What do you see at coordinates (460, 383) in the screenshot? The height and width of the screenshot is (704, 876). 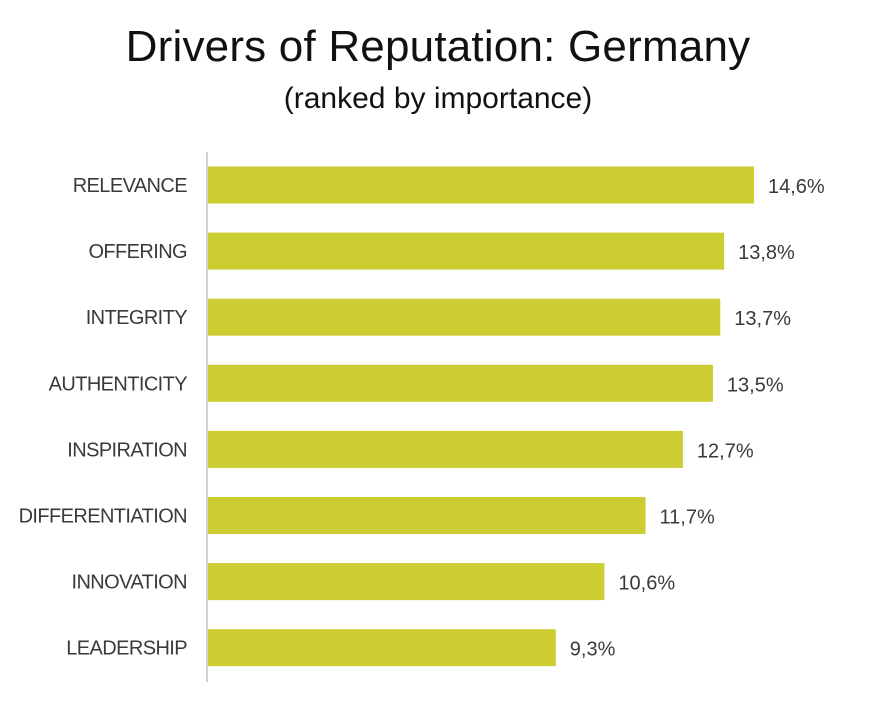 I see `bar-authenticity` at bounding box center [460, 383].